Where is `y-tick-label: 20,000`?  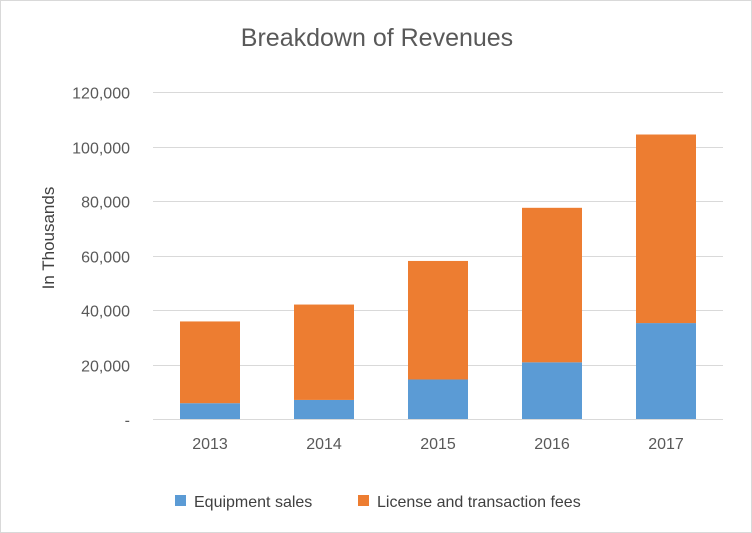 y-tick-label: 20,000 is located at coordinates (105, 367).